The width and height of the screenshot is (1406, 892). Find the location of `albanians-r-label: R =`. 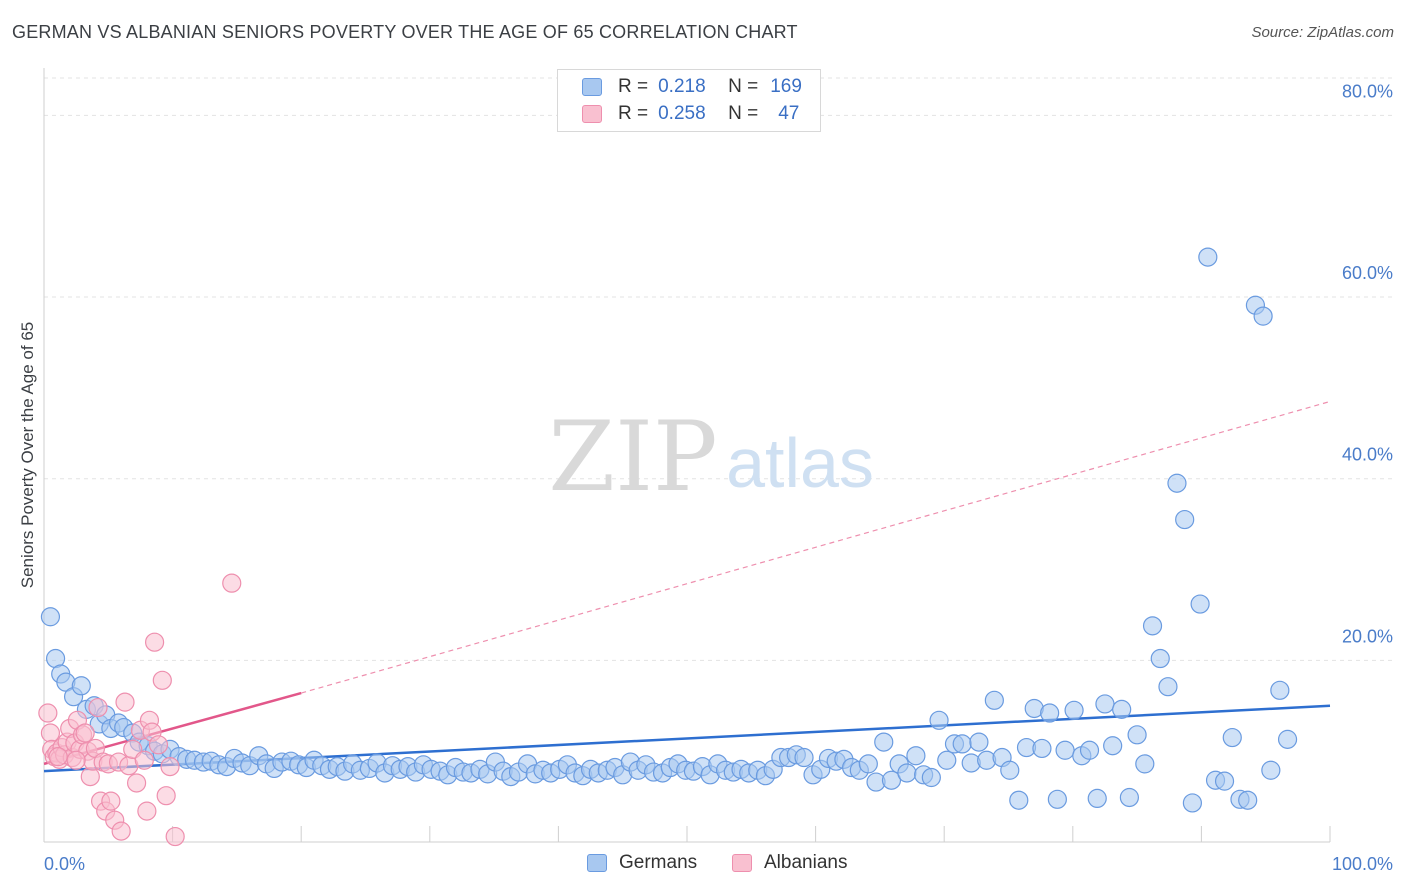

albanians-r-label: R = is located at coordinates (633, 113).